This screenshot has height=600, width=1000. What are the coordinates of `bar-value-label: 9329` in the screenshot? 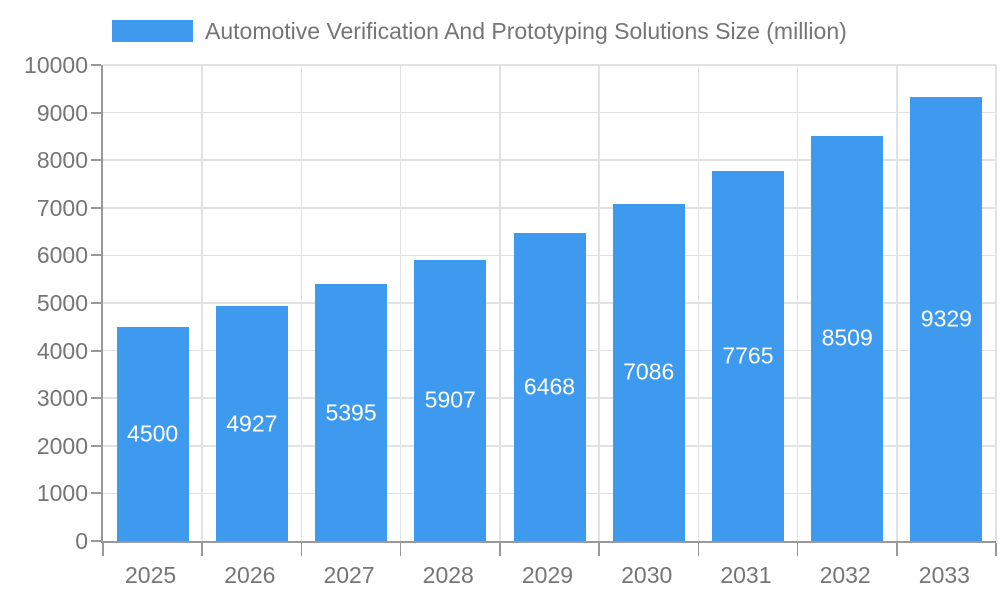 It's located at (946, 318).